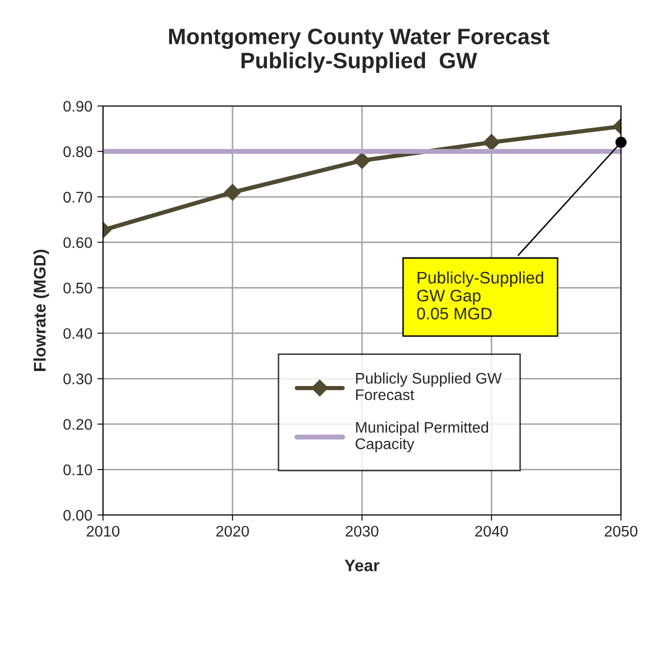 The height and width of the screenshot is (662, 652). Describe the element at coordinates (77, 152) in the screenshot. I see `y-tick-label: 0.80` at that location.